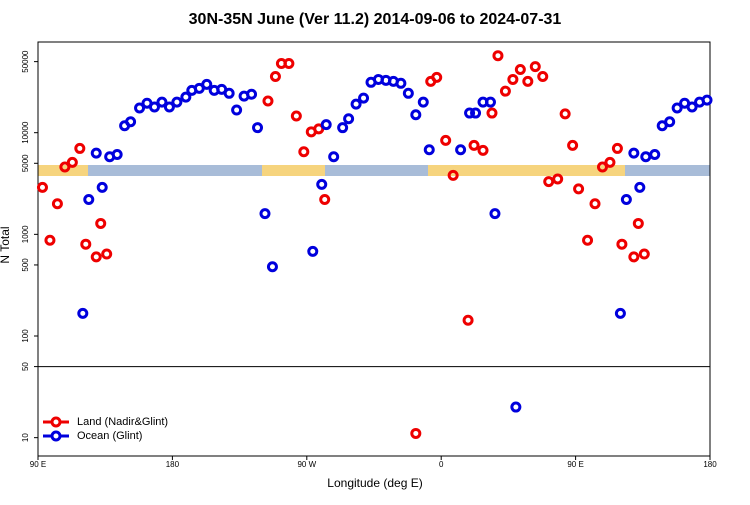 This screenshot has height=505, width=750. I want to click on y-axis-label: N Total, so click(6, 244).